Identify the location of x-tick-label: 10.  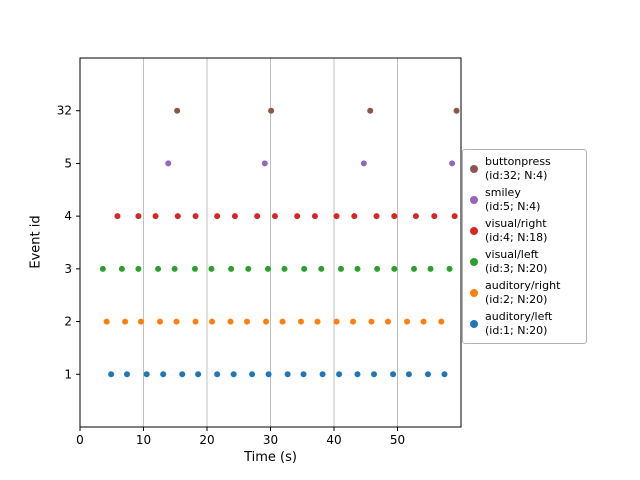
(143, 440).